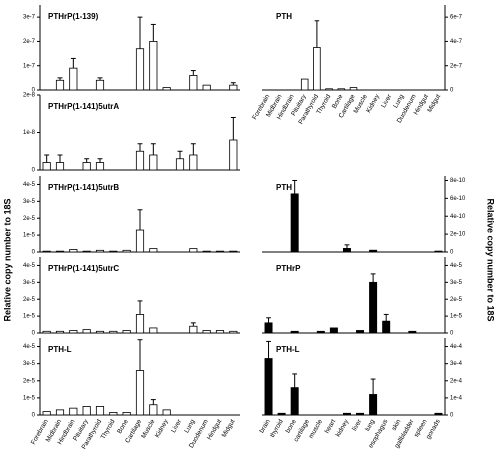 This screenshot has height=472, width=500. Describe the element at coordinates (83, 106) in the screenshot. I see `panel-title: PTHrP(1-141)5utrA` at that location.